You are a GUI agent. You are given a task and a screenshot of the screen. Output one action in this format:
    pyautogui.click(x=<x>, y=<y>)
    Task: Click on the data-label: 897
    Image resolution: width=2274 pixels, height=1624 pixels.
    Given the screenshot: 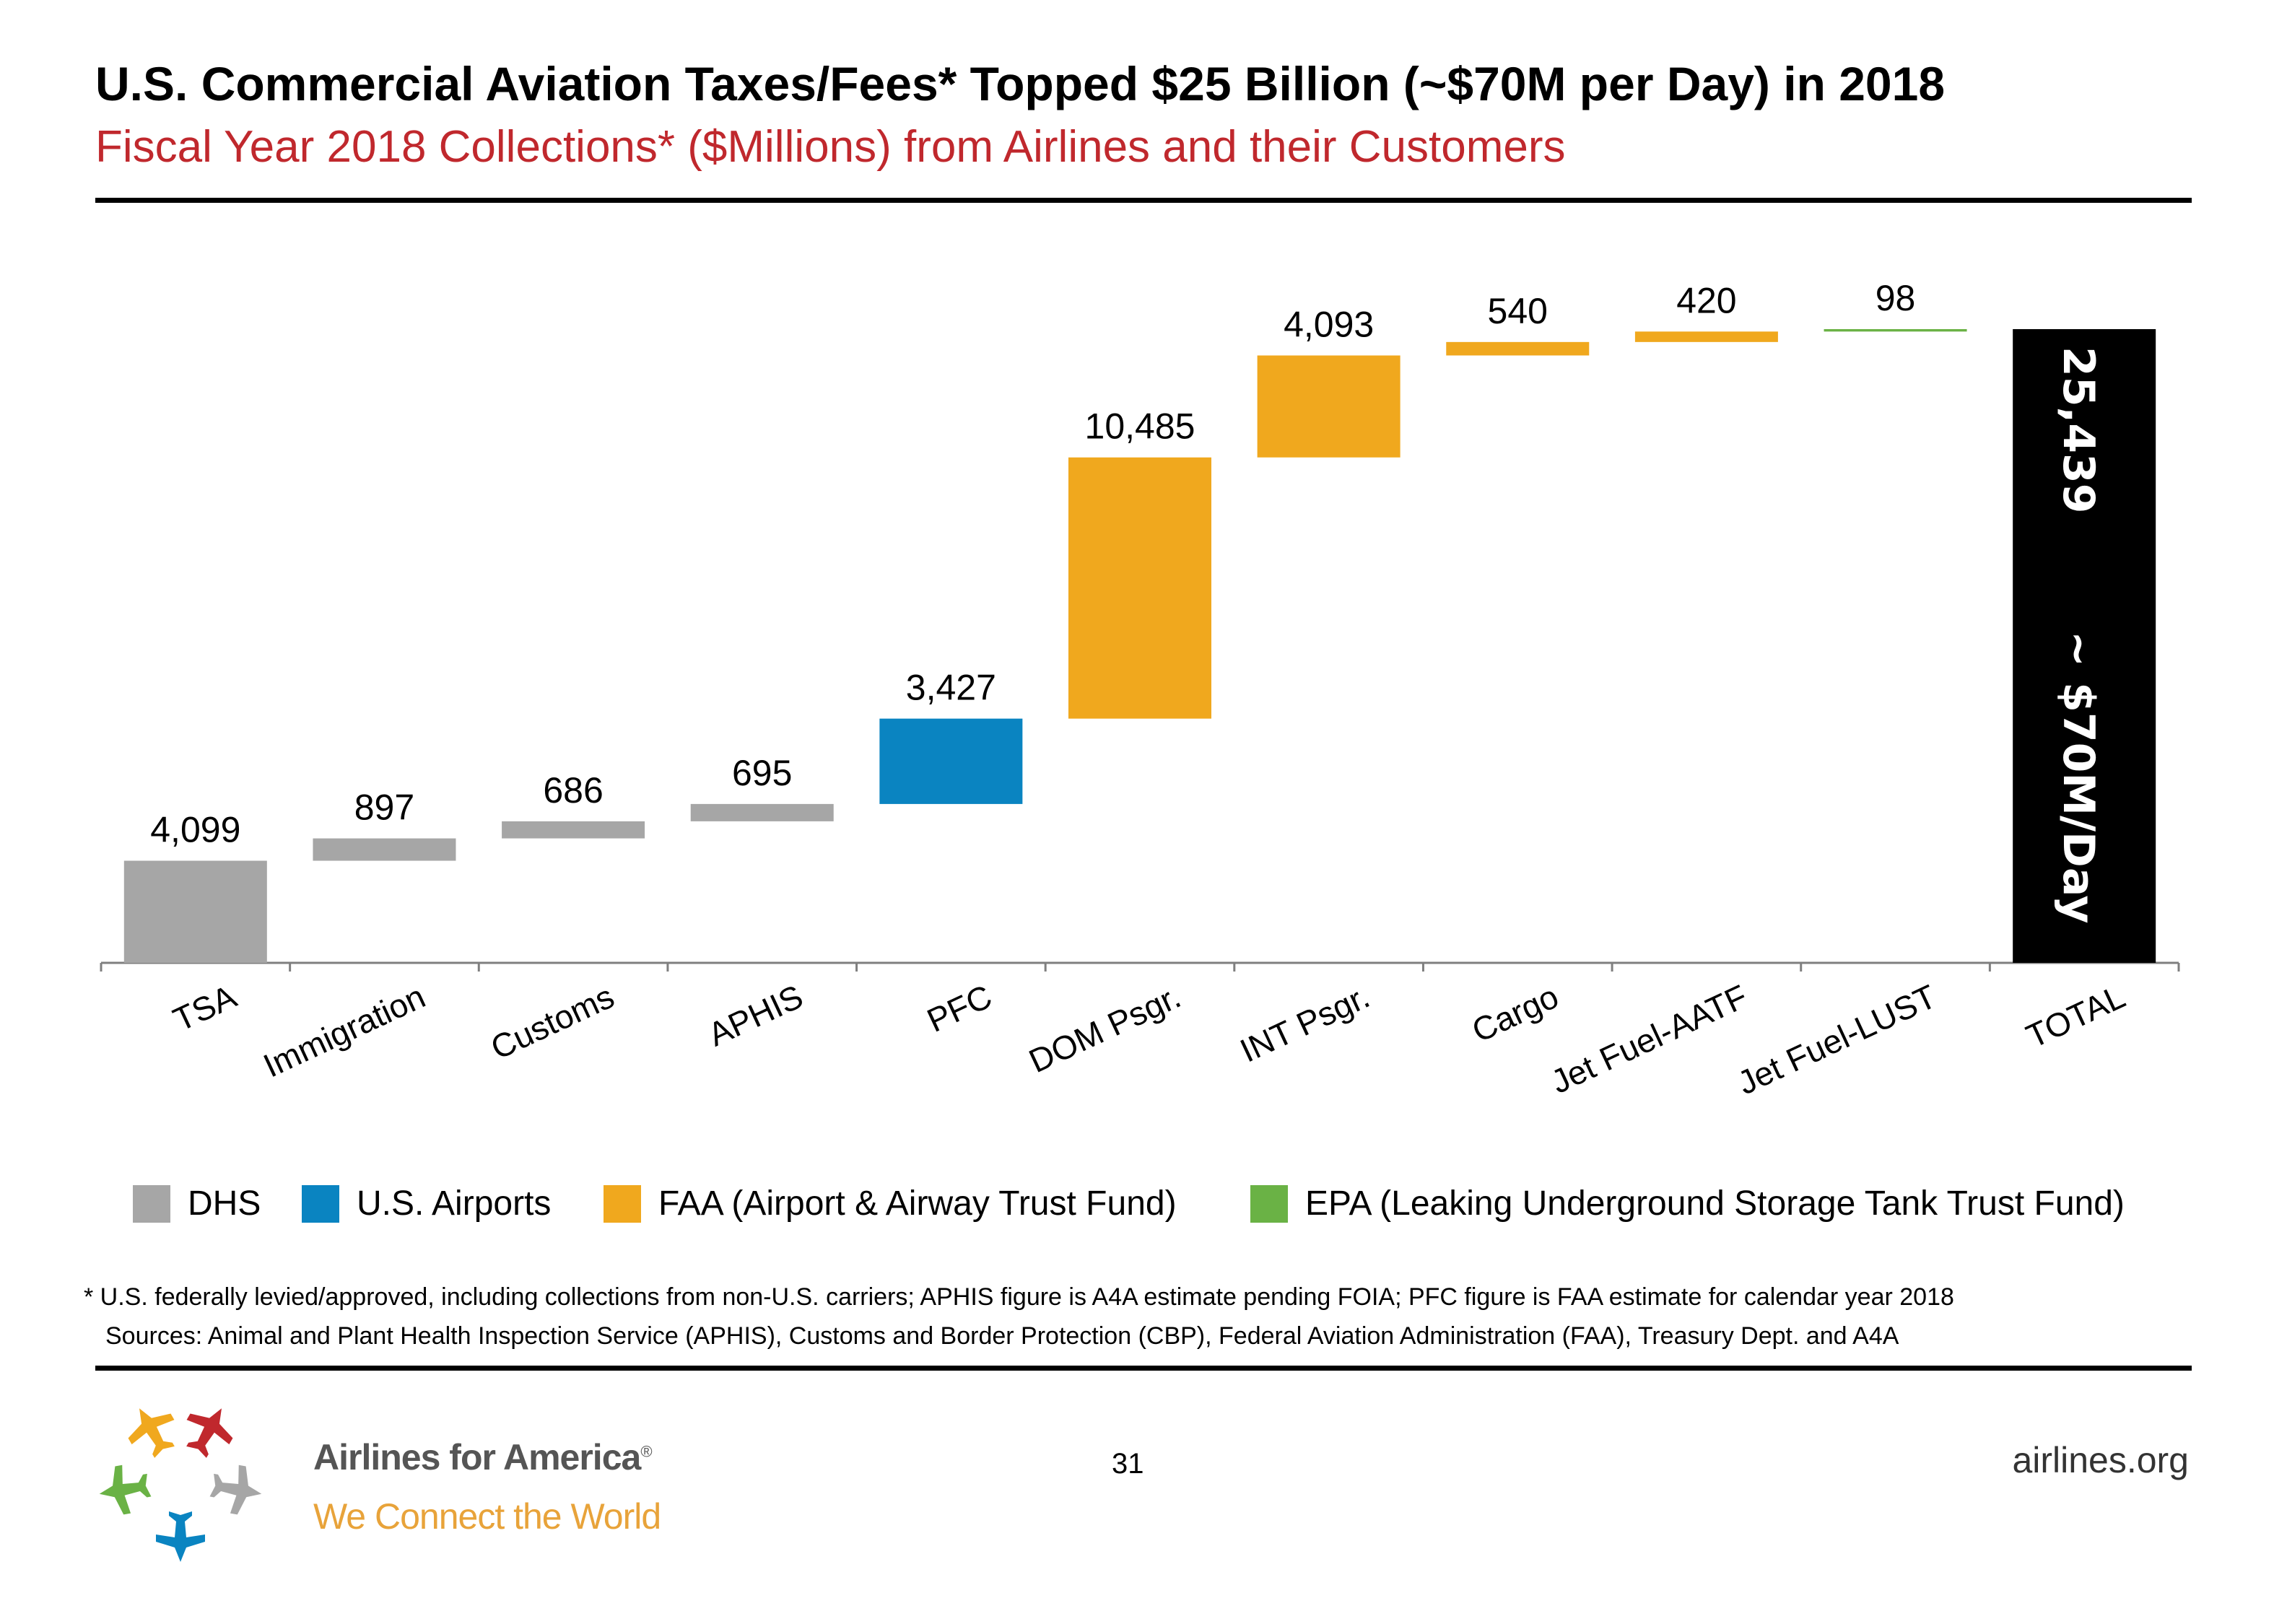 What is the action you would take?
    pyautogui.click(x=384, y=807)
    